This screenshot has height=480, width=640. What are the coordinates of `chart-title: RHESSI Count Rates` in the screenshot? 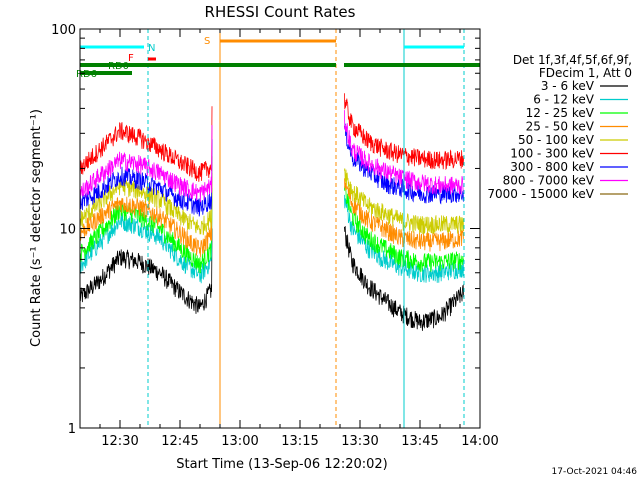 It's located at (280, 12).